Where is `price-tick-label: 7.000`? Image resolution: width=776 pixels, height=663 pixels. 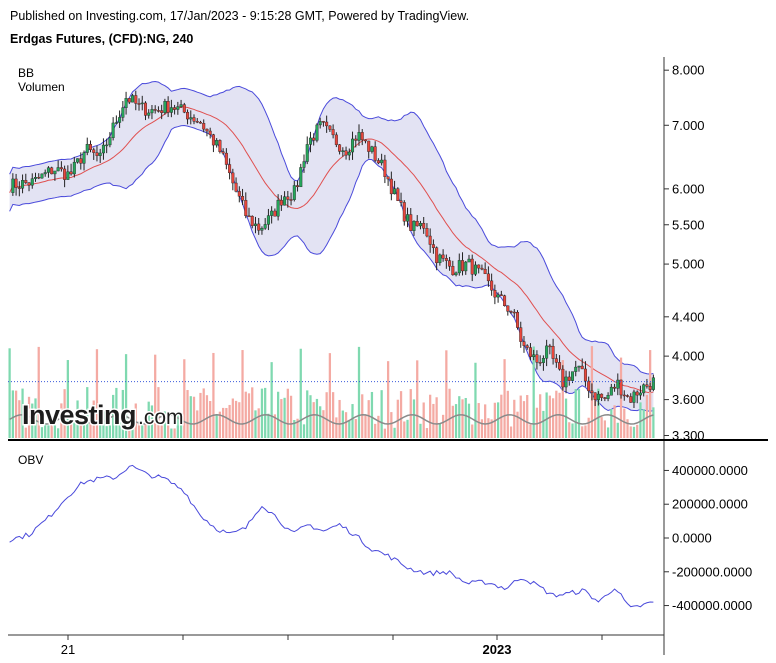 price-tick-label: 7.000 is located at coordinates (688, 125).